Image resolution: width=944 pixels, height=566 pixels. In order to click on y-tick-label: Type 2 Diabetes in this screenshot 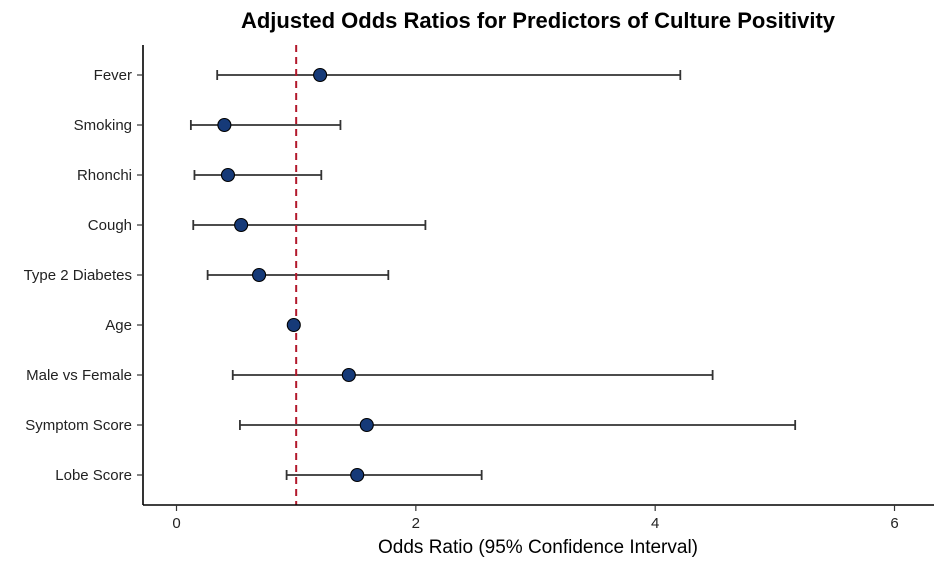, I will do `click(78, 275)`.